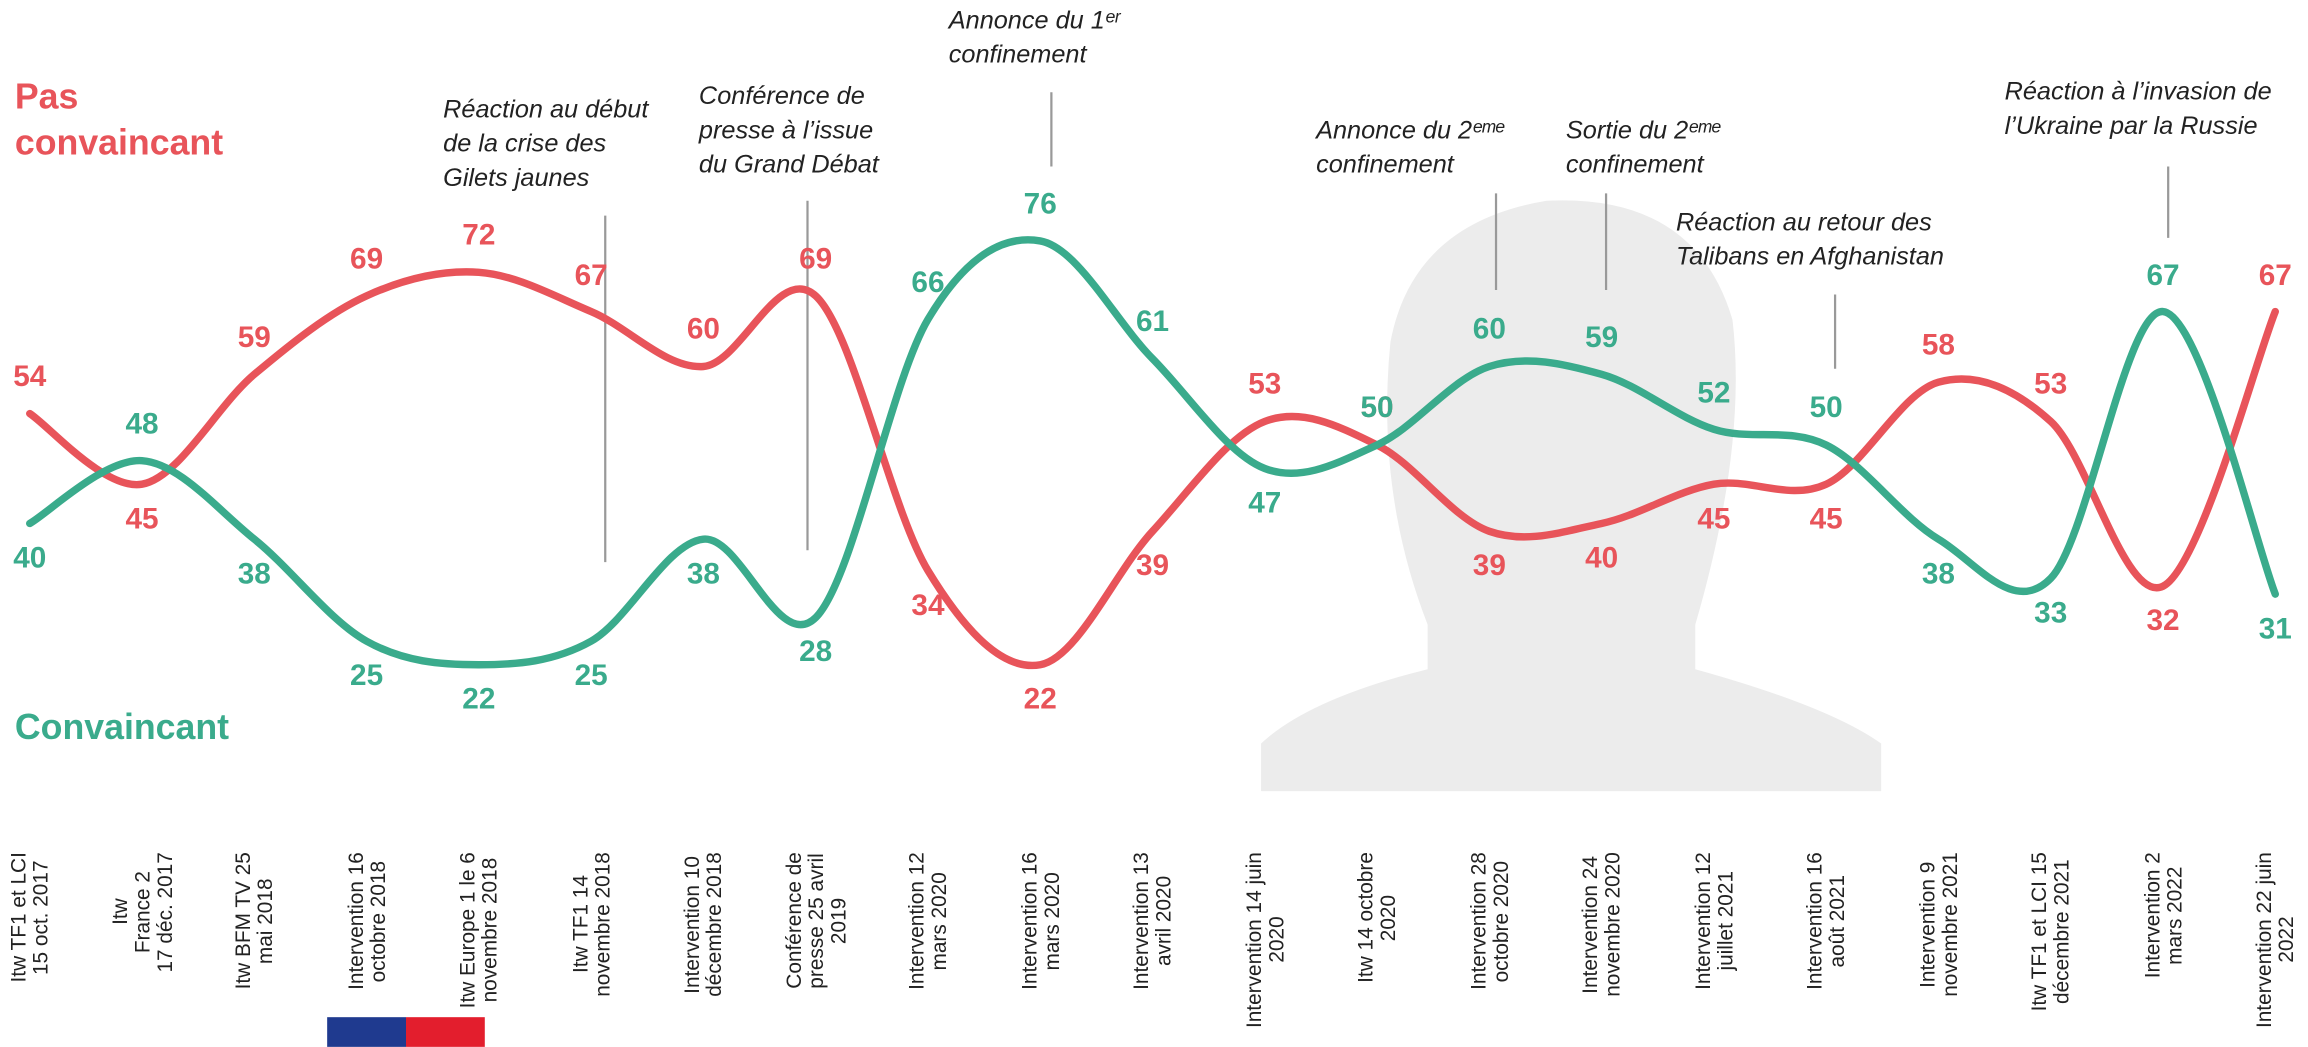  Describe the element at coordinates (2050, 932) in the screenshot. I see `x-tick-label: Itw TF1 et LCI 15 décembre 2021` at that location.